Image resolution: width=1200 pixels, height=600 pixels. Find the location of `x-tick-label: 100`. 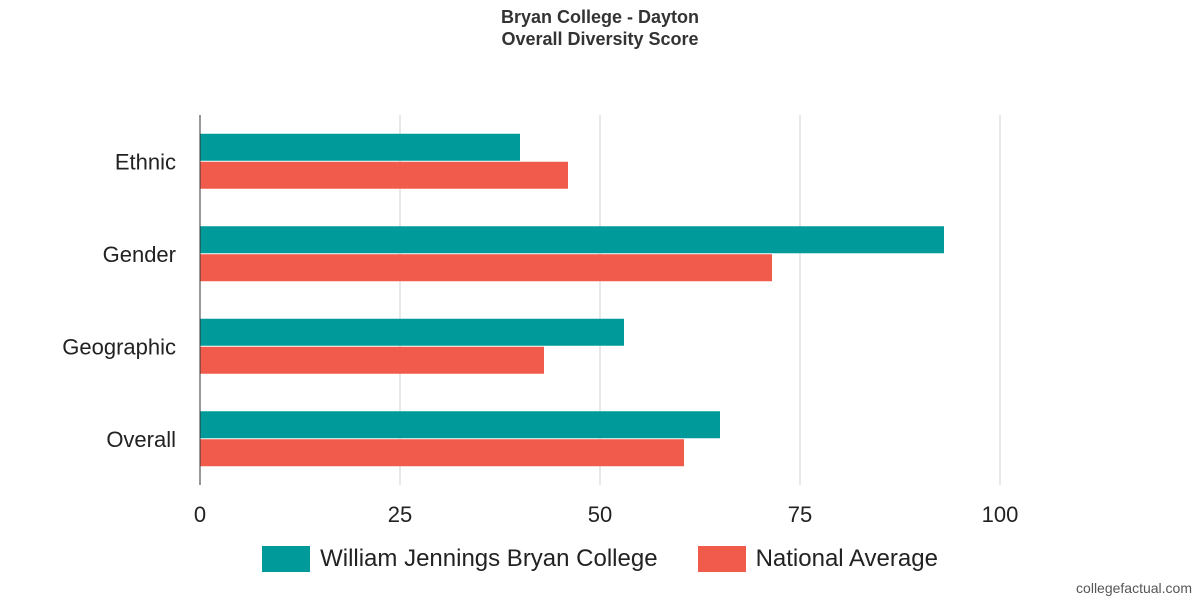

x-tick-label: 100 is located at coordinates (1000, 514).